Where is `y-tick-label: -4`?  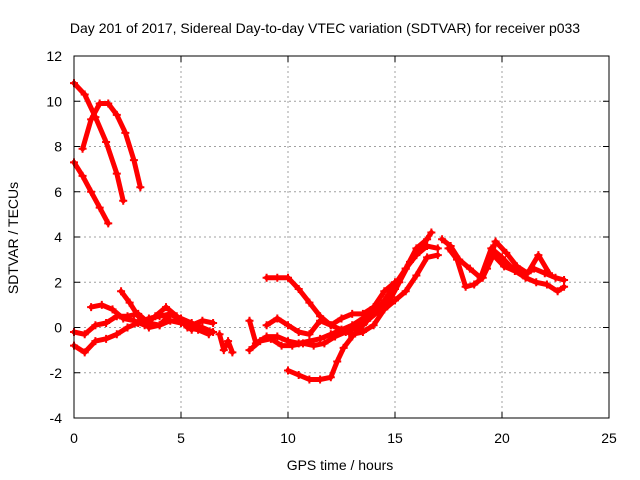
y-tick-label: -4 is located at coordinates (56, 418).